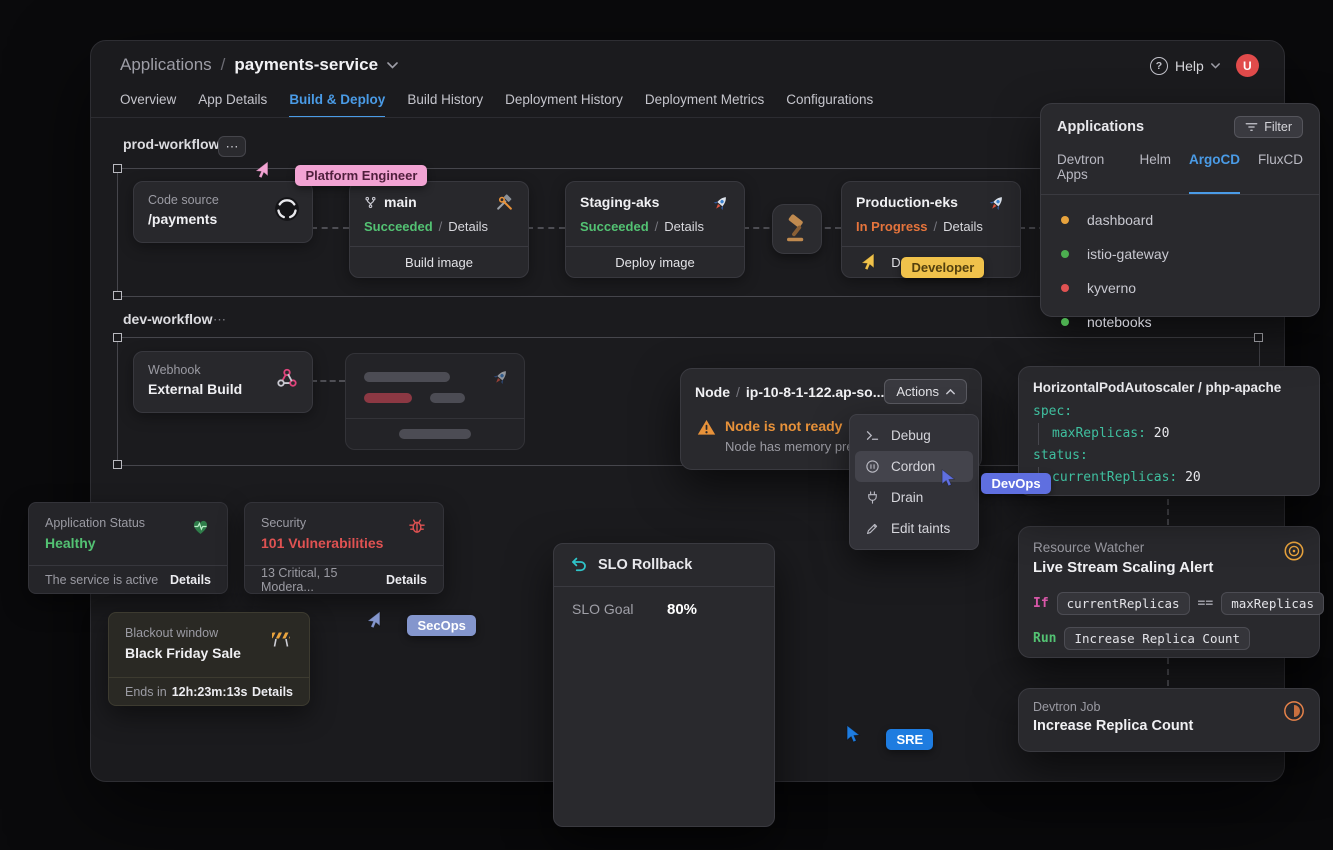 The width and height of the screenshot is (1333, 850). I want to click on application-status-details-link: Details, so click(190, 579).